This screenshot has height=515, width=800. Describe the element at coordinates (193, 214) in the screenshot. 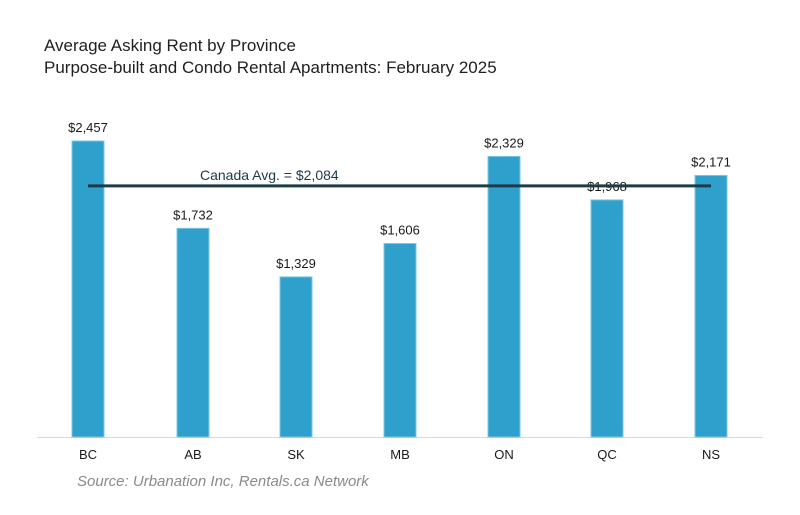

I see `value-label-ab: $1,732` at that location.